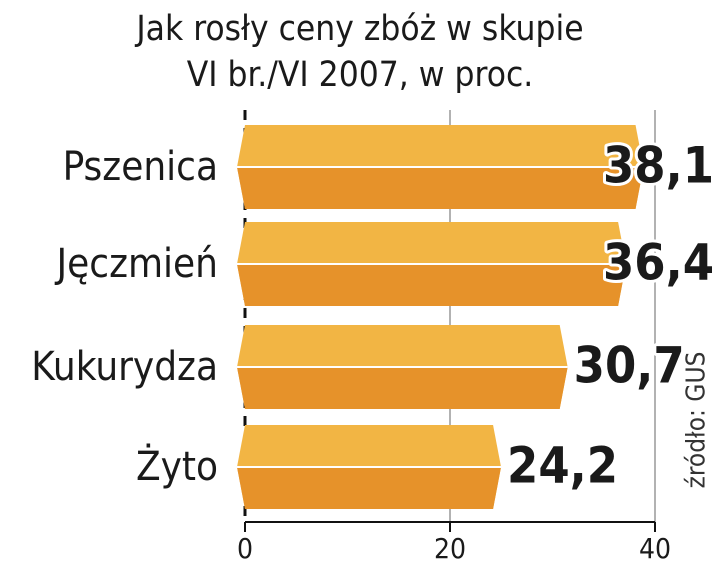  What do you see at coordinates (136, 264) in the screenshot?
I see `y-tick-label: Jęczmień` at bounding box center [136, 264].